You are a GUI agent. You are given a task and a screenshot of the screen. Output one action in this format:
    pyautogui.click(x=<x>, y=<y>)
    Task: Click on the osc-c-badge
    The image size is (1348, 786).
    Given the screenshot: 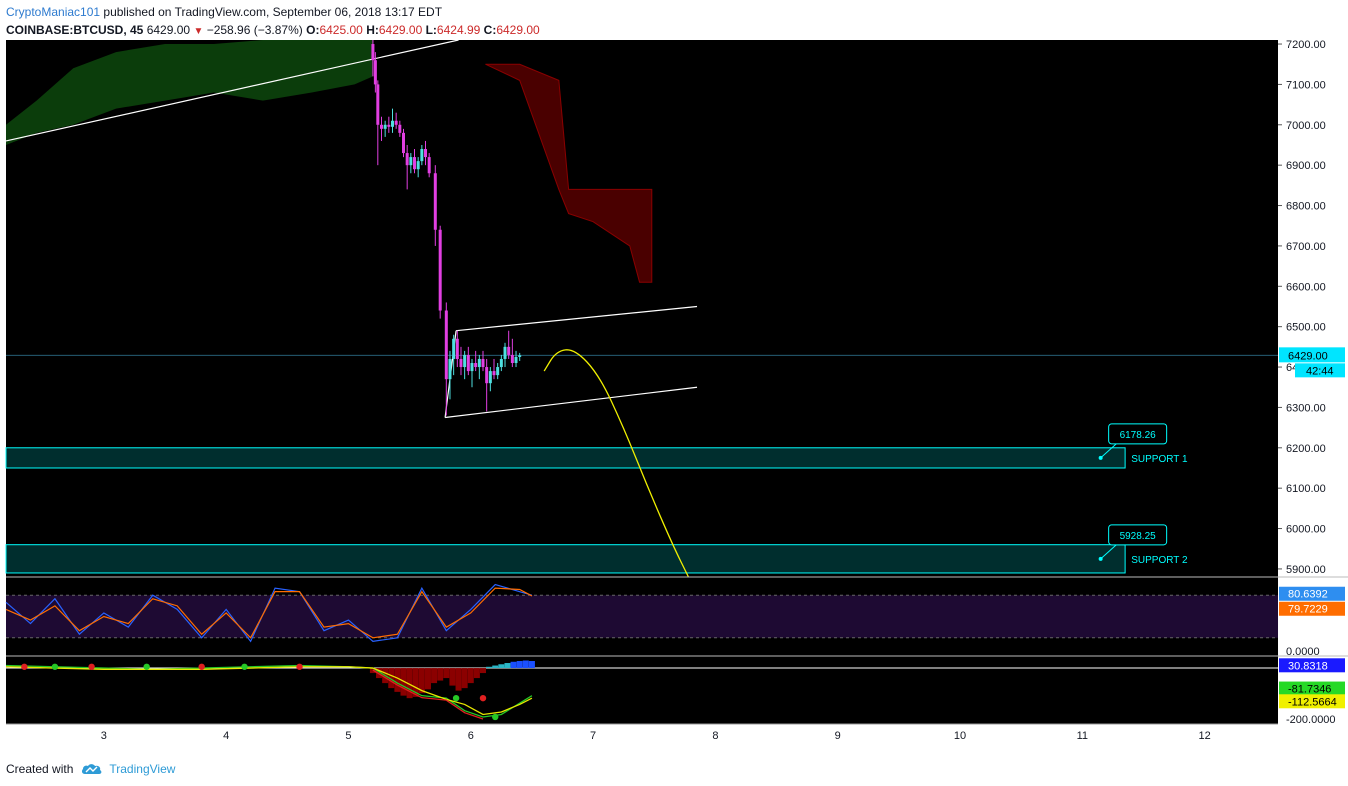 What is the action you would take?
    pyautogui.click(x=1312, y=701)
    